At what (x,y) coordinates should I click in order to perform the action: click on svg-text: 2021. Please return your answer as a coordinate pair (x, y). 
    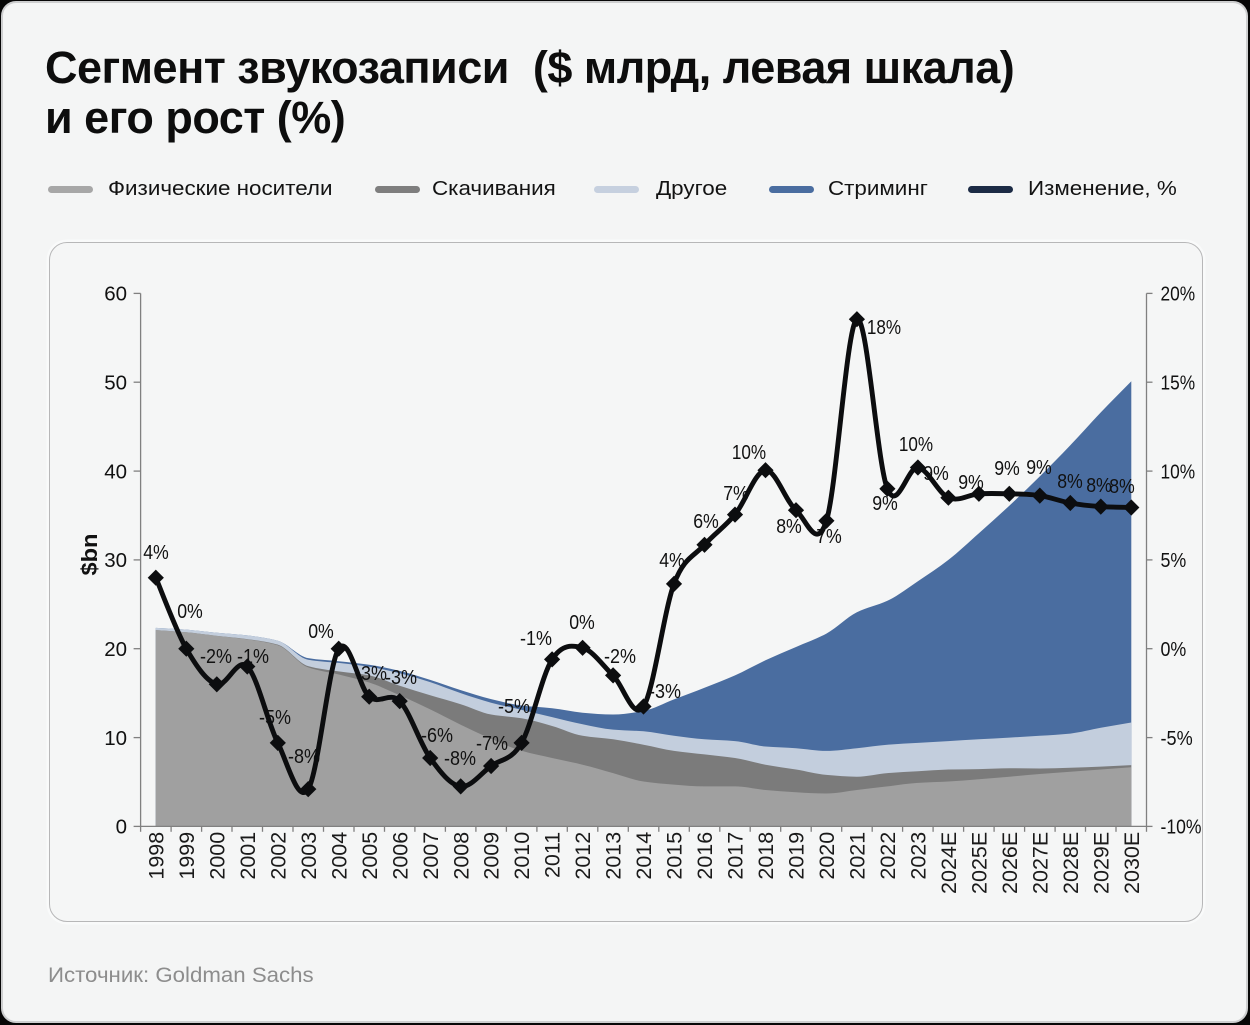
    Looking at the image, I should click on (858, 856).